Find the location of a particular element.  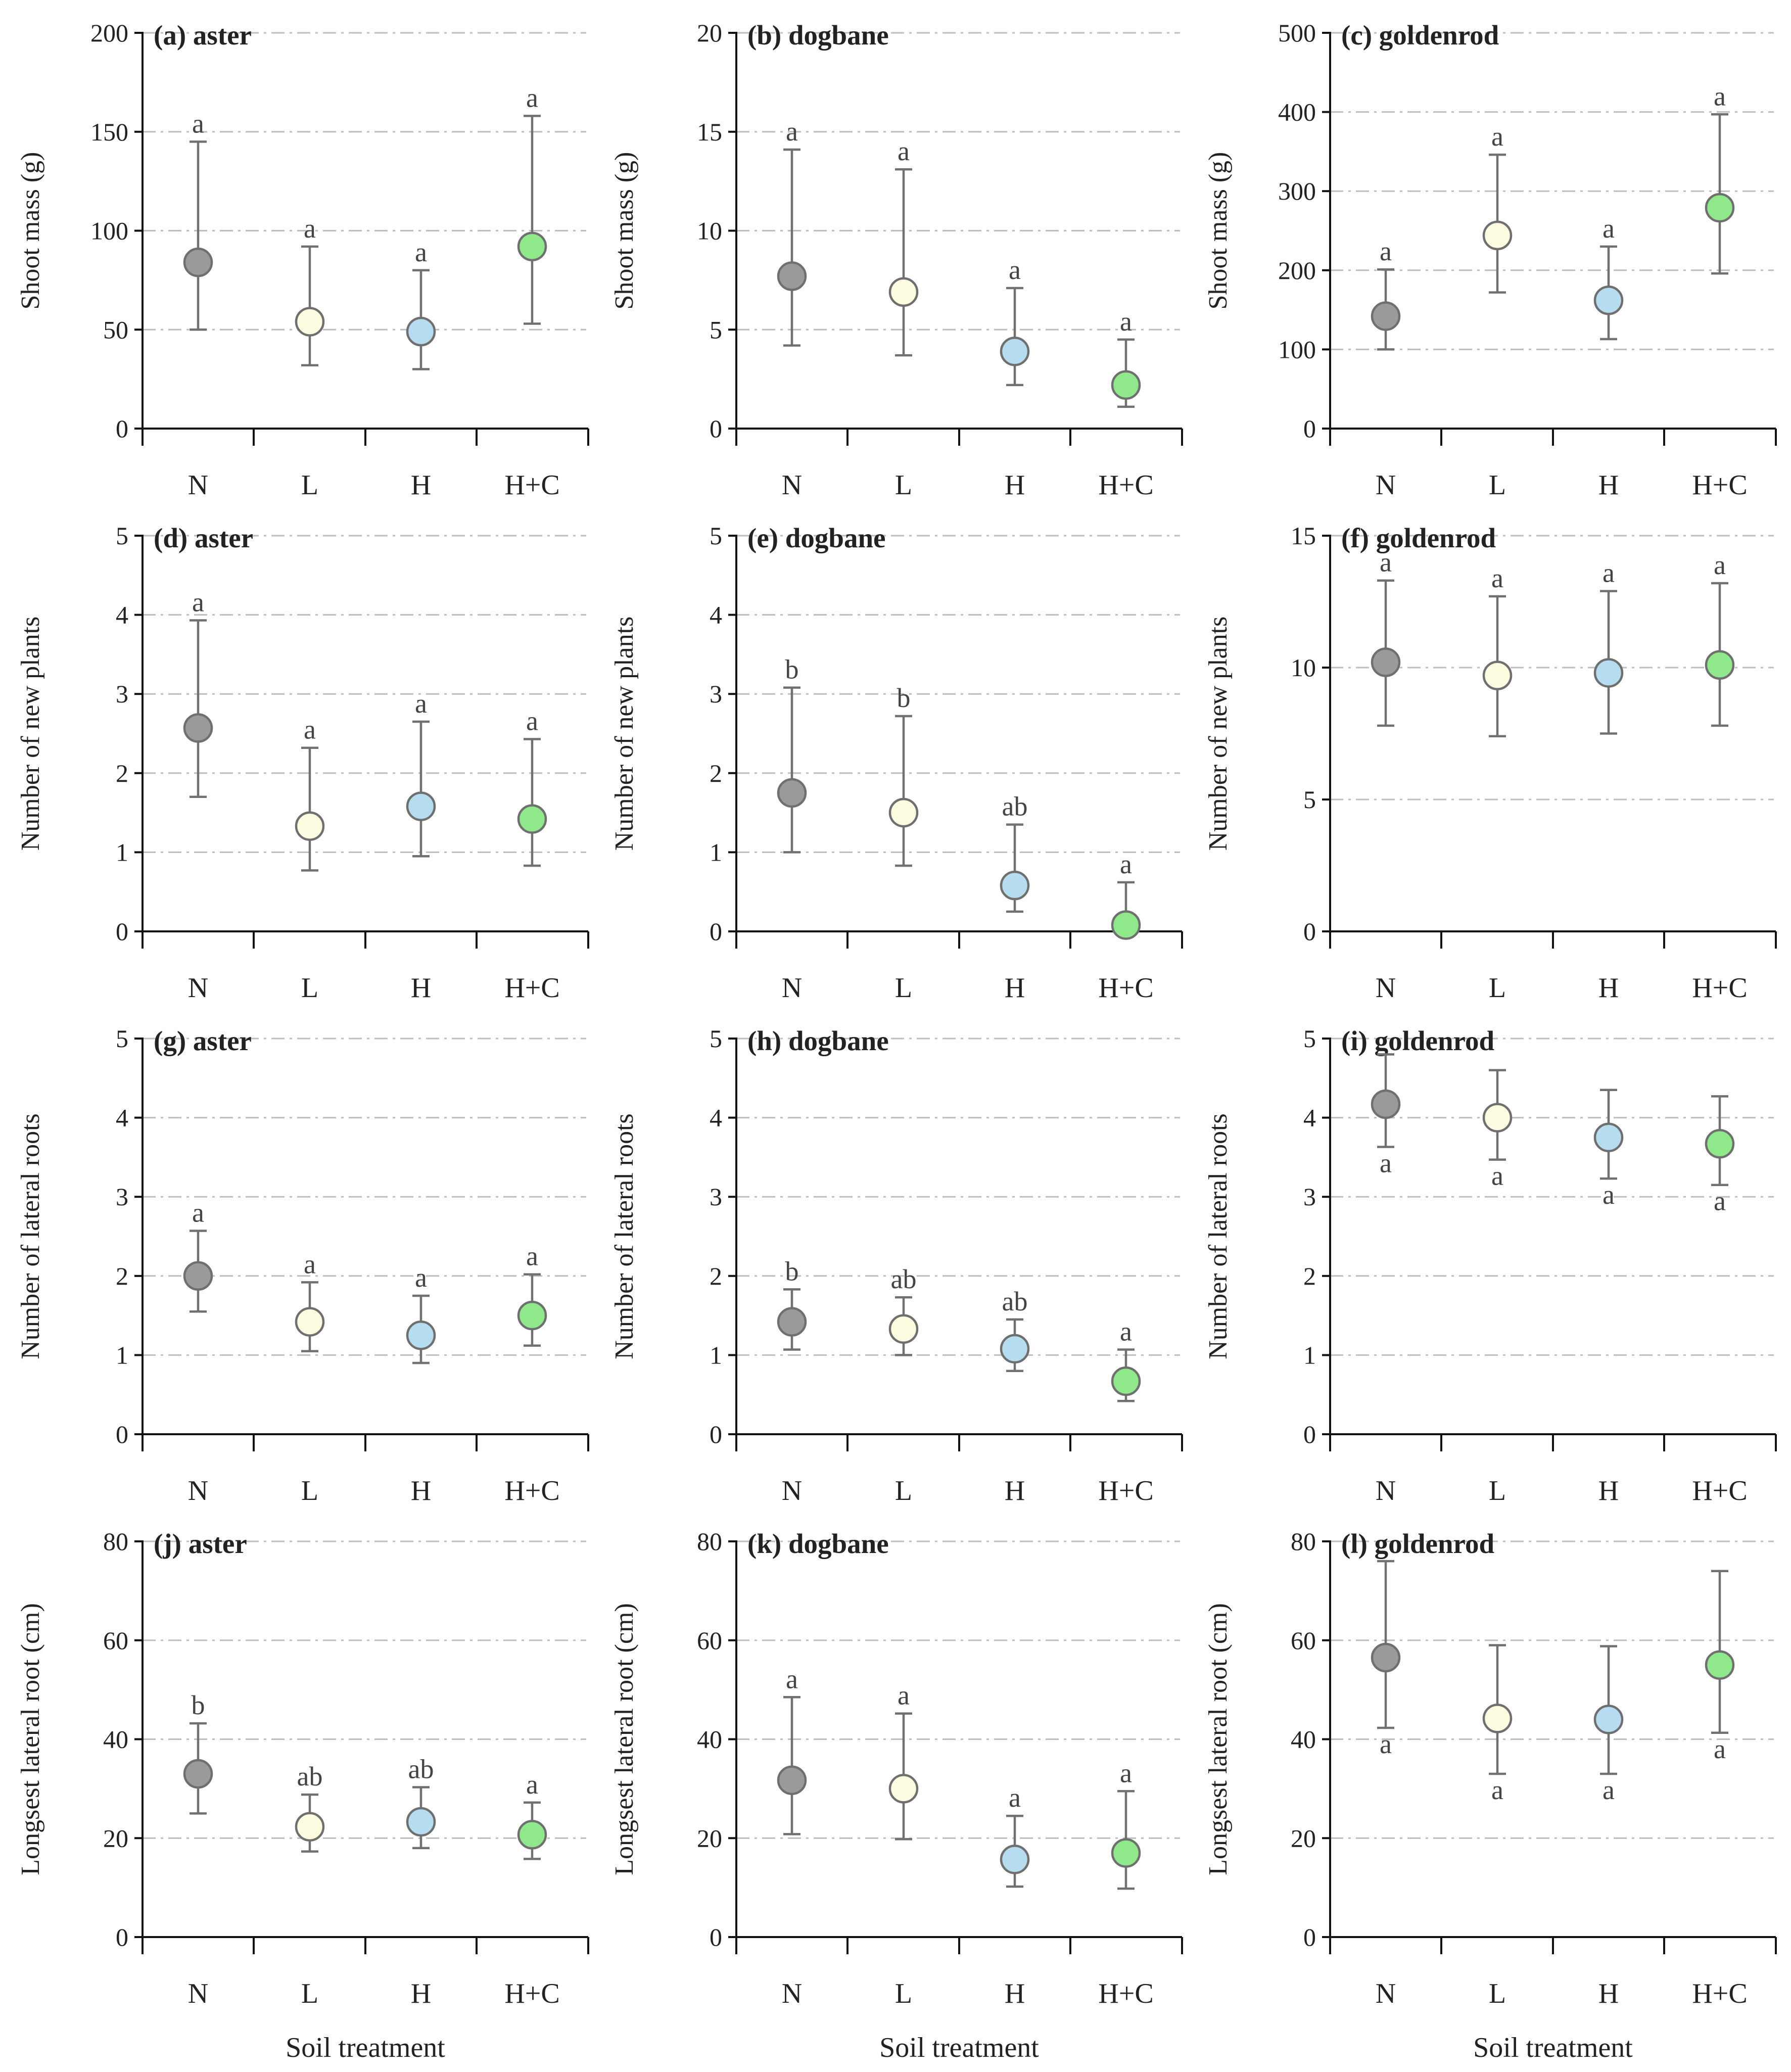

y-tick-label: 4 is located at coordinates (716, 615).